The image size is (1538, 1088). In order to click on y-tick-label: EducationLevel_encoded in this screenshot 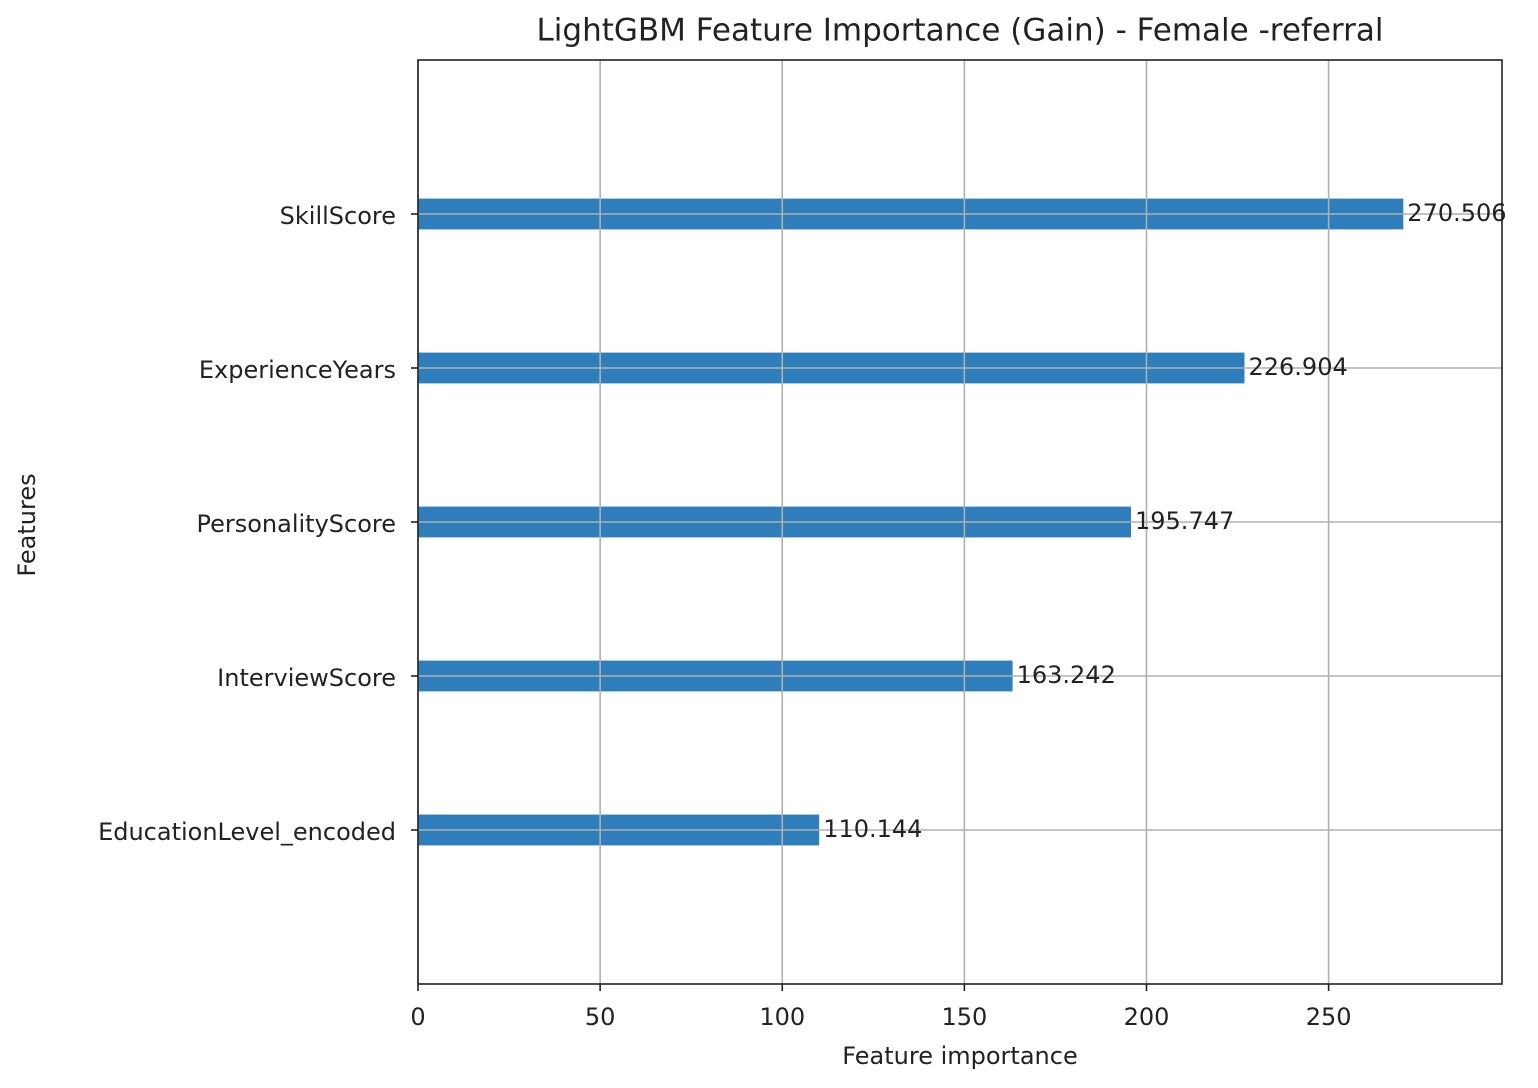, I will do `click(247, 832)`.